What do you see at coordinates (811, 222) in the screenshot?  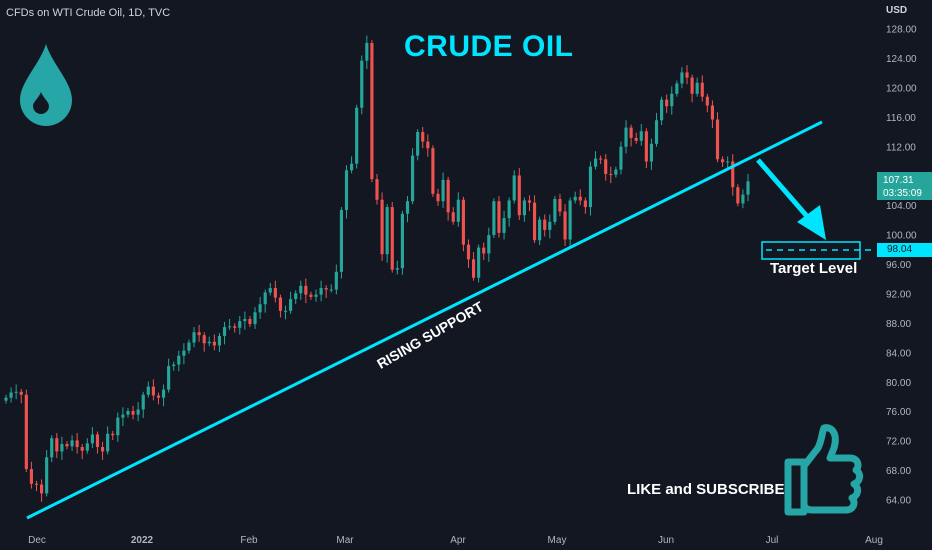 I see `target-arrow-head` at bounding box center [811, 222].